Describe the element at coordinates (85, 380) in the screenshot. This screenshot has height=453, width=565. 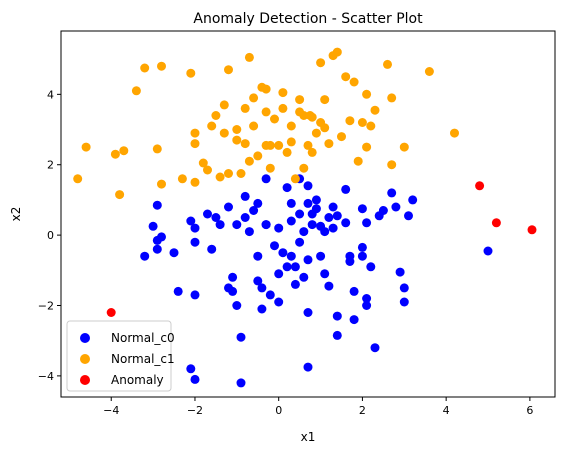
I see `legend-marker` at that location.